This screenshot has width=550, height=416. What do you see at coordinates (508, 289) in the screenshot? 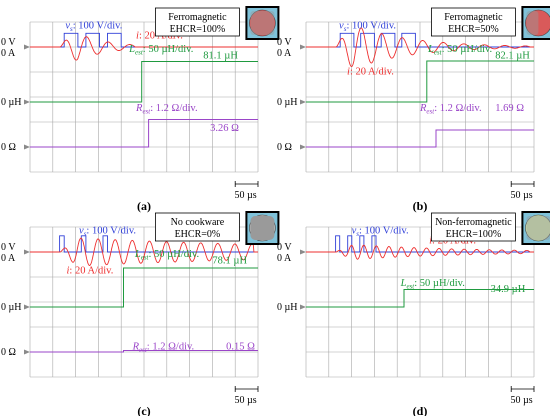
I see `inductance-value-label: 34.9 µH` at bounding box center [508, 289].